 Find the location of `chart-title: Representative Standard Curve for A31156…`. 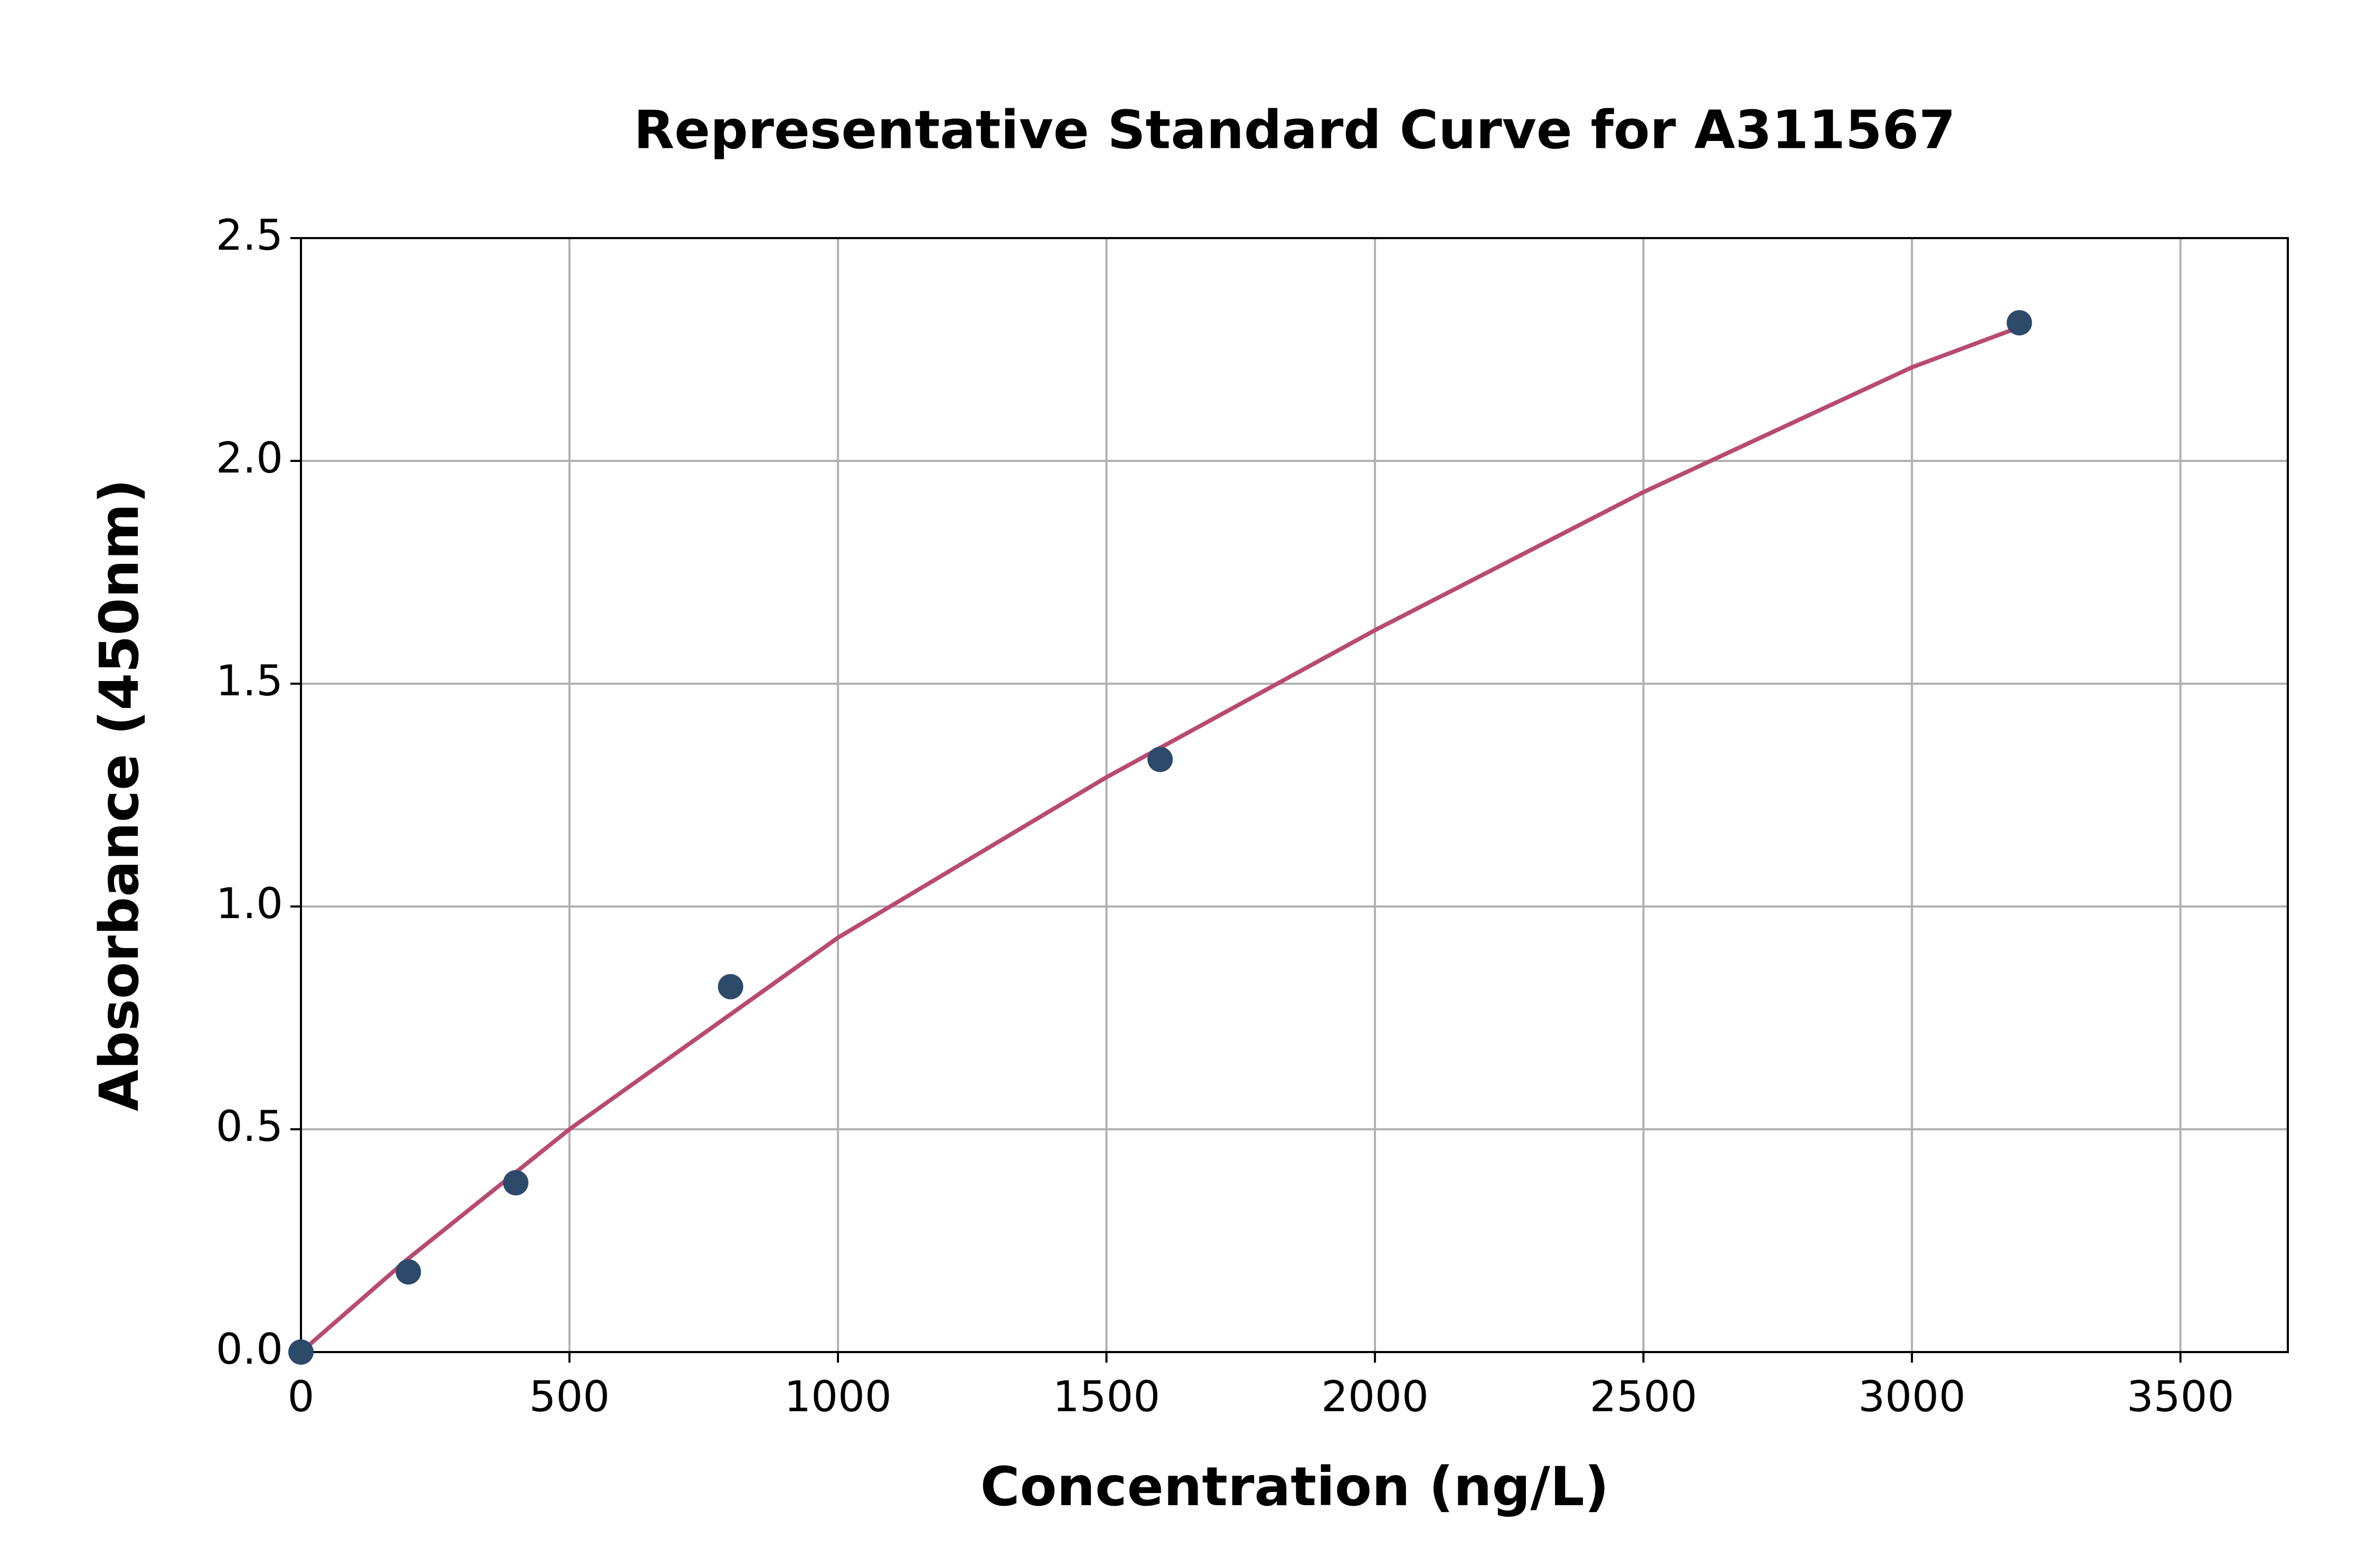

chart-title: Representative Standard Curve for A31156… is located at coordinates (1294, 129).